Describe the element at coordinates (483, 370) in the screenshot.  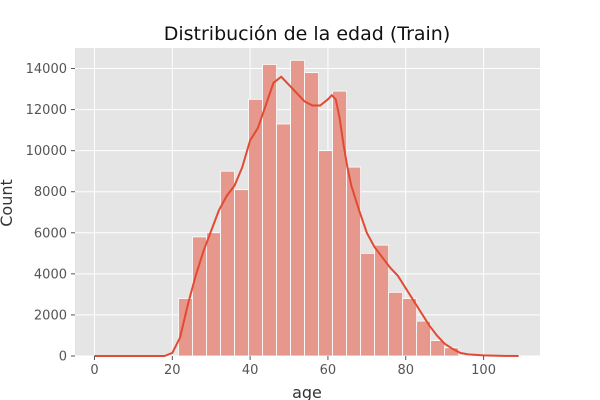
I see `x-tick-label: 100` at that location.